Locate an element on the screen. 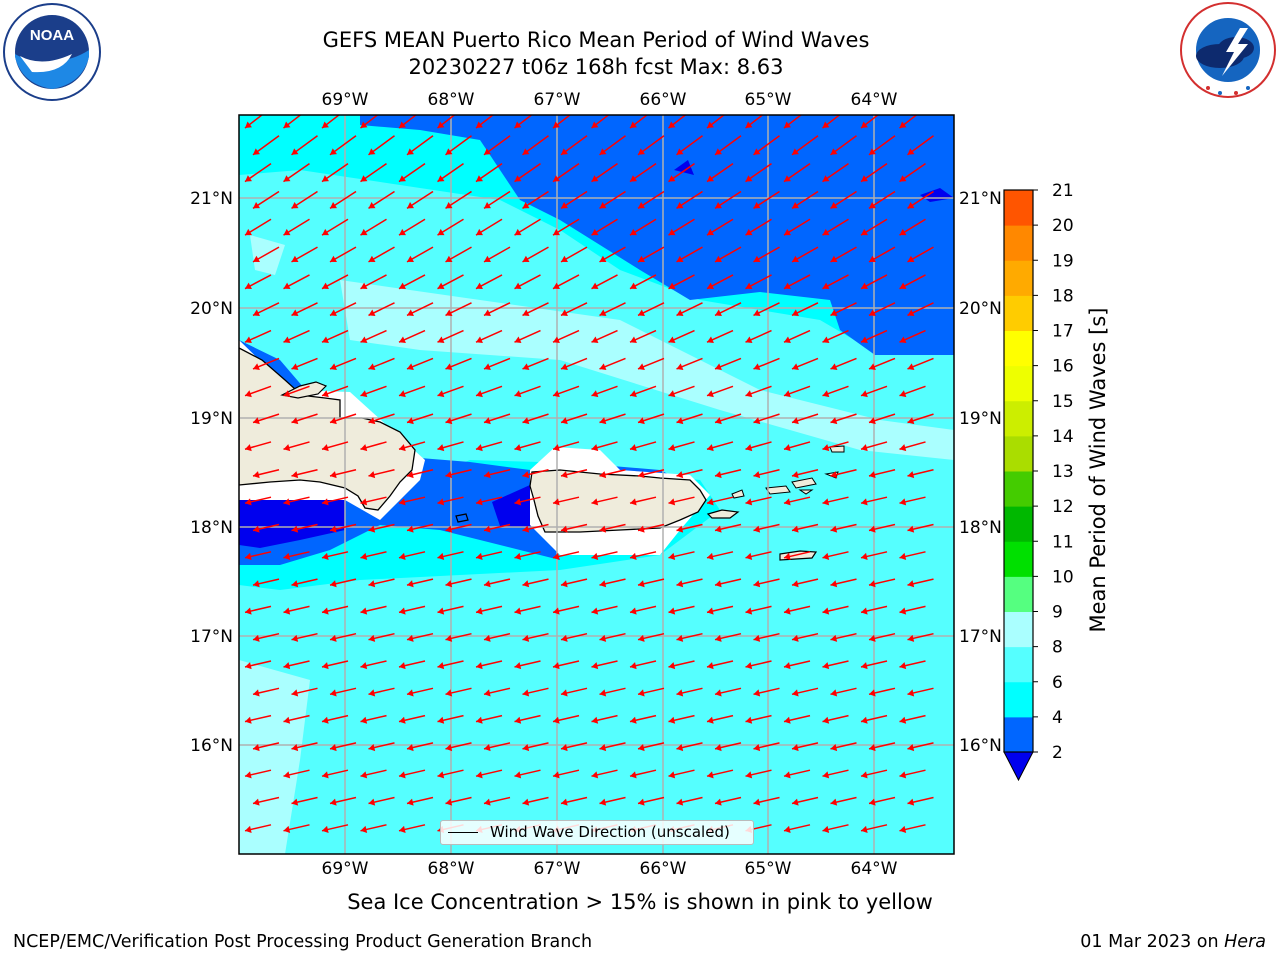  lat-tick-left: 20°N is located at coordinates (211, 309).